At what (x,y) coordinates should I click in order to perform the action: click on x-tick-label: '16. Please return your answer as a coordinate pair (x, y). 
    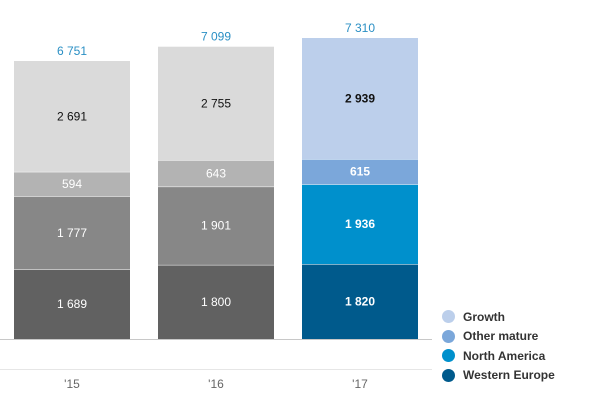
    Looking at the image, I should click on (216, 384).